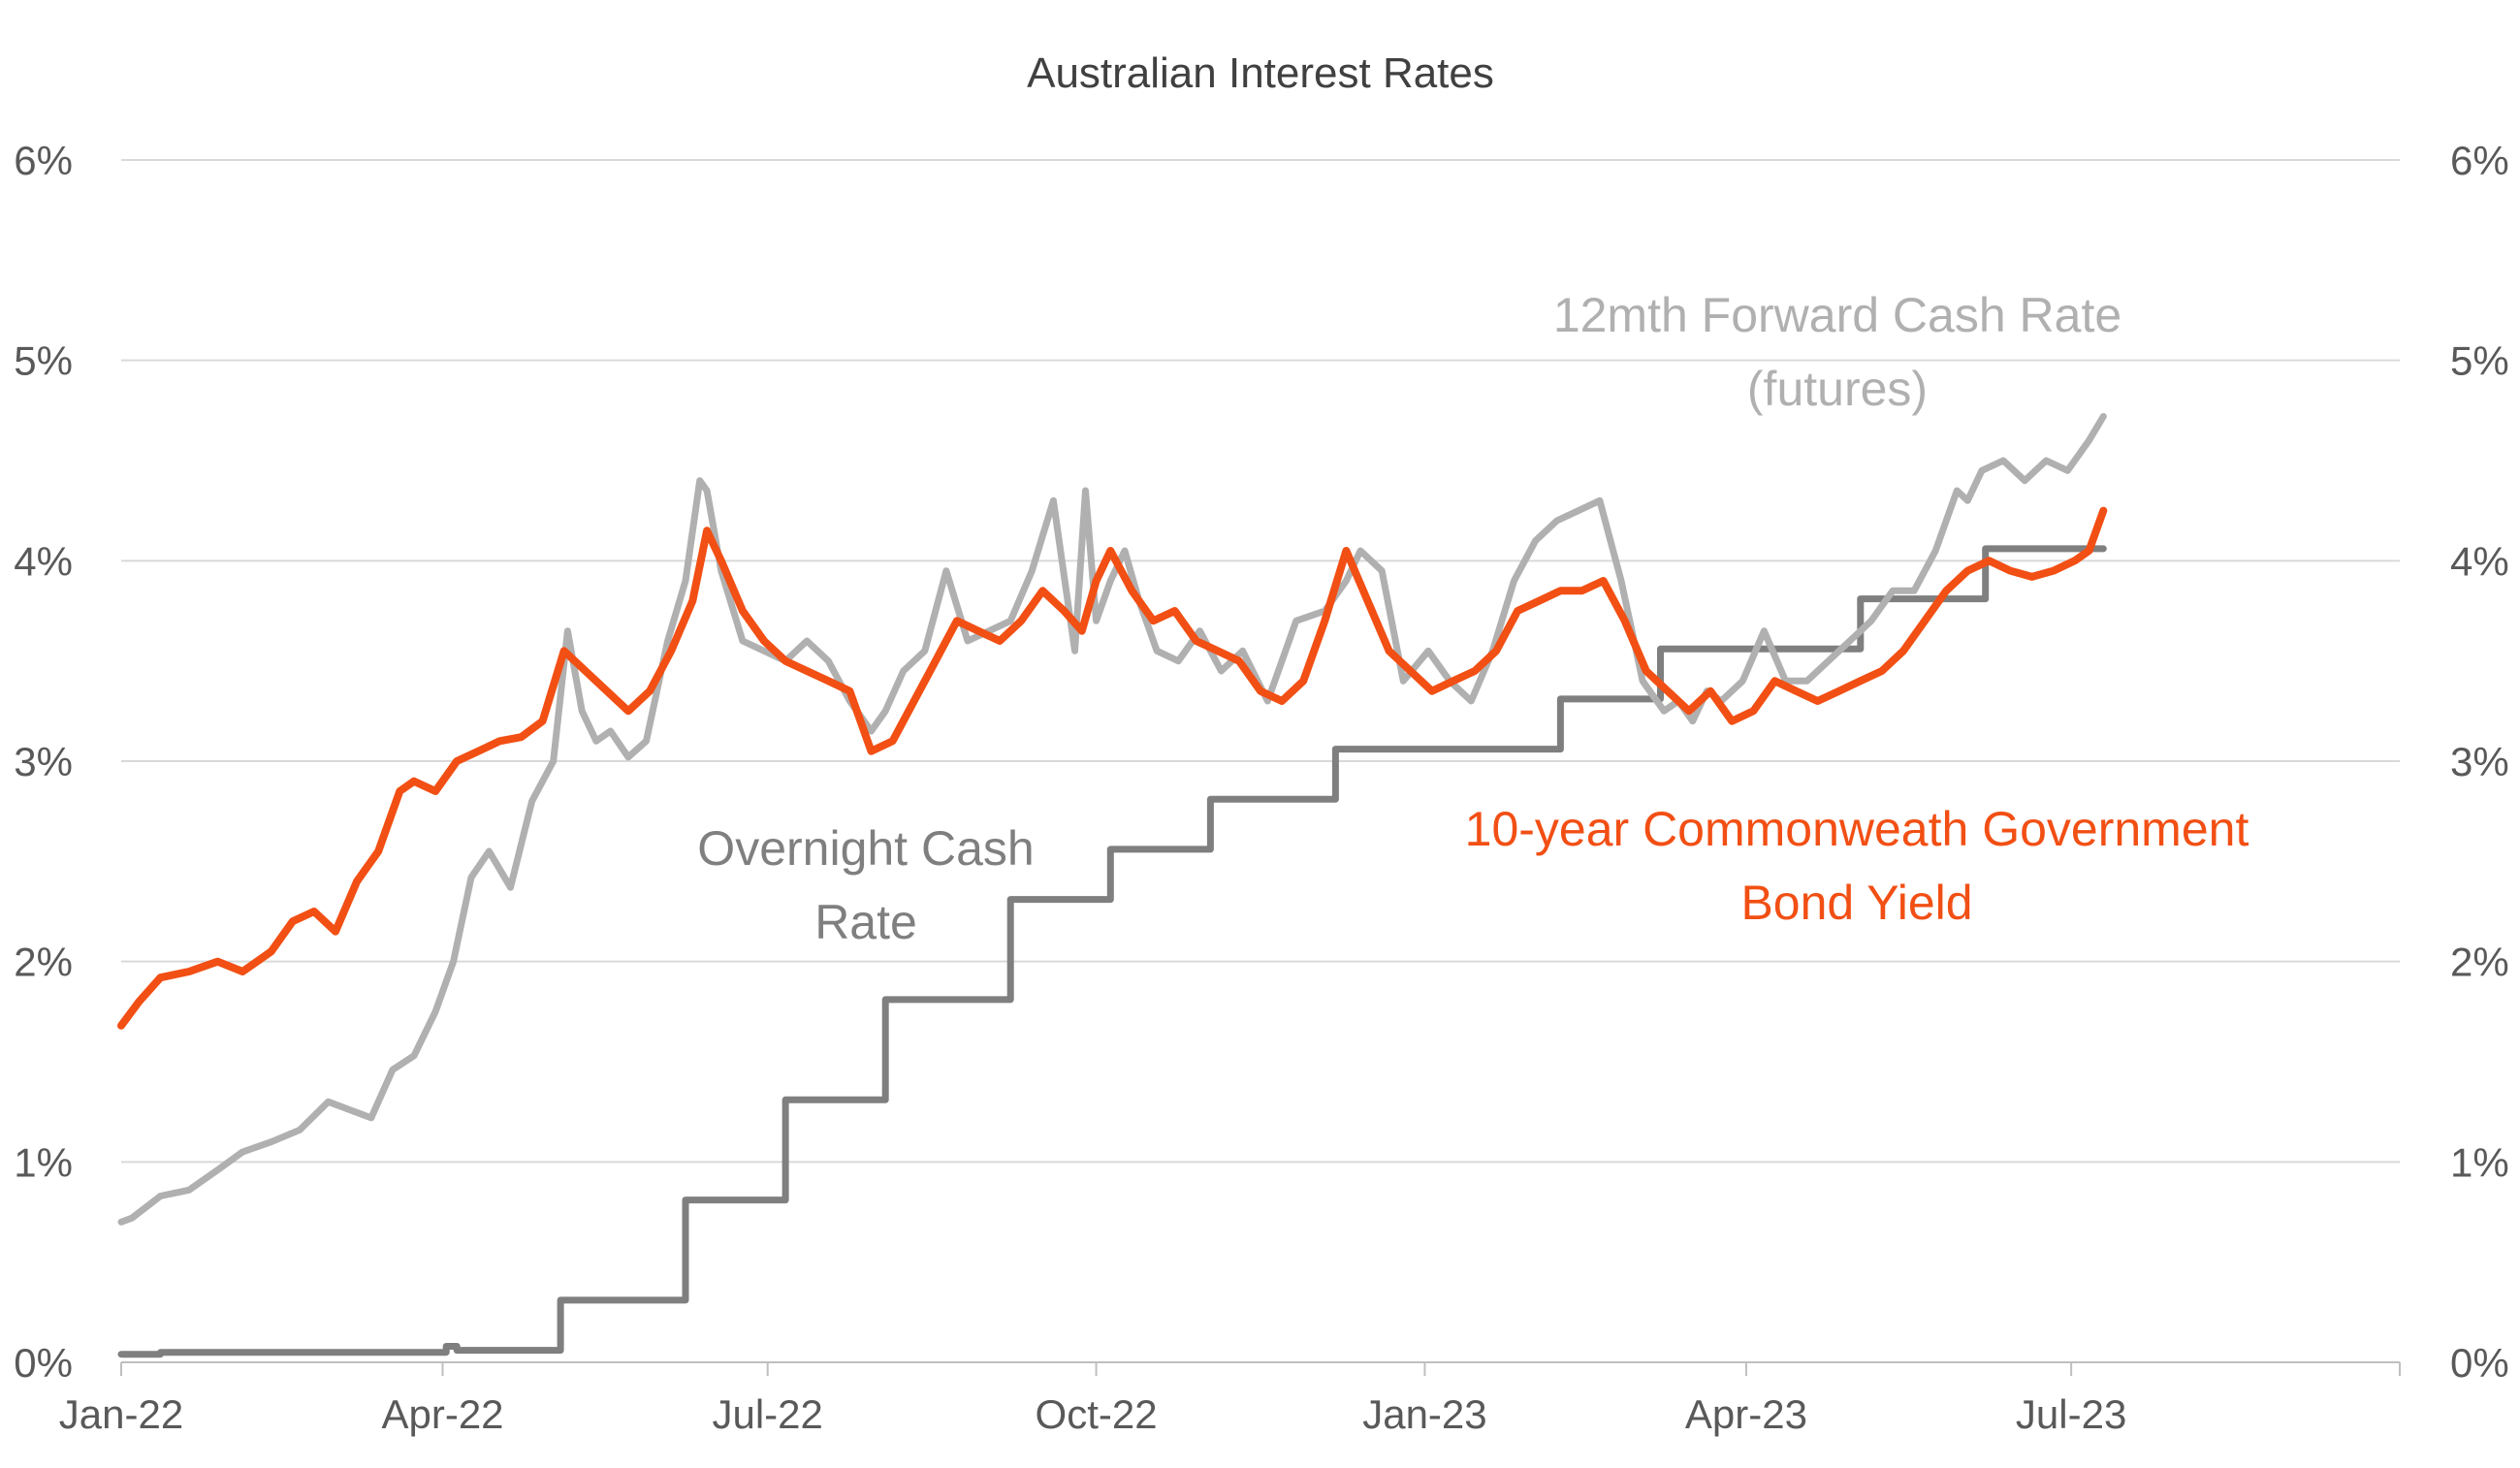 The height and width of the screenshot is (1468, 2520). Describe the element at coordinates (1097, 1414) in the screenshot. I see `x-tick-label: Oct-22` at that location.